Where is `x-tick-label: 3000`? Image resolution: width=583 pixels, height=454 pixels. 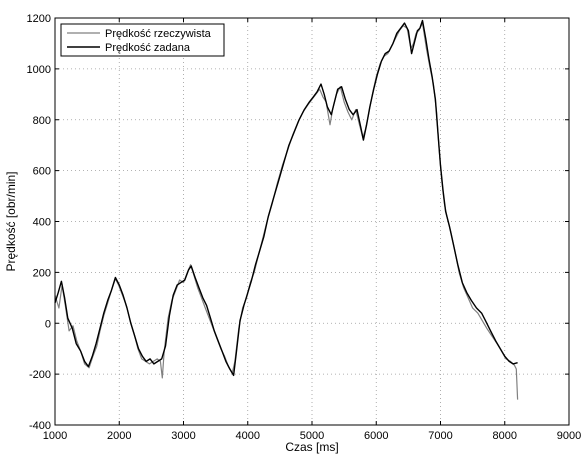
x-tick-label: 3000 is located at coordinates (183, 436).